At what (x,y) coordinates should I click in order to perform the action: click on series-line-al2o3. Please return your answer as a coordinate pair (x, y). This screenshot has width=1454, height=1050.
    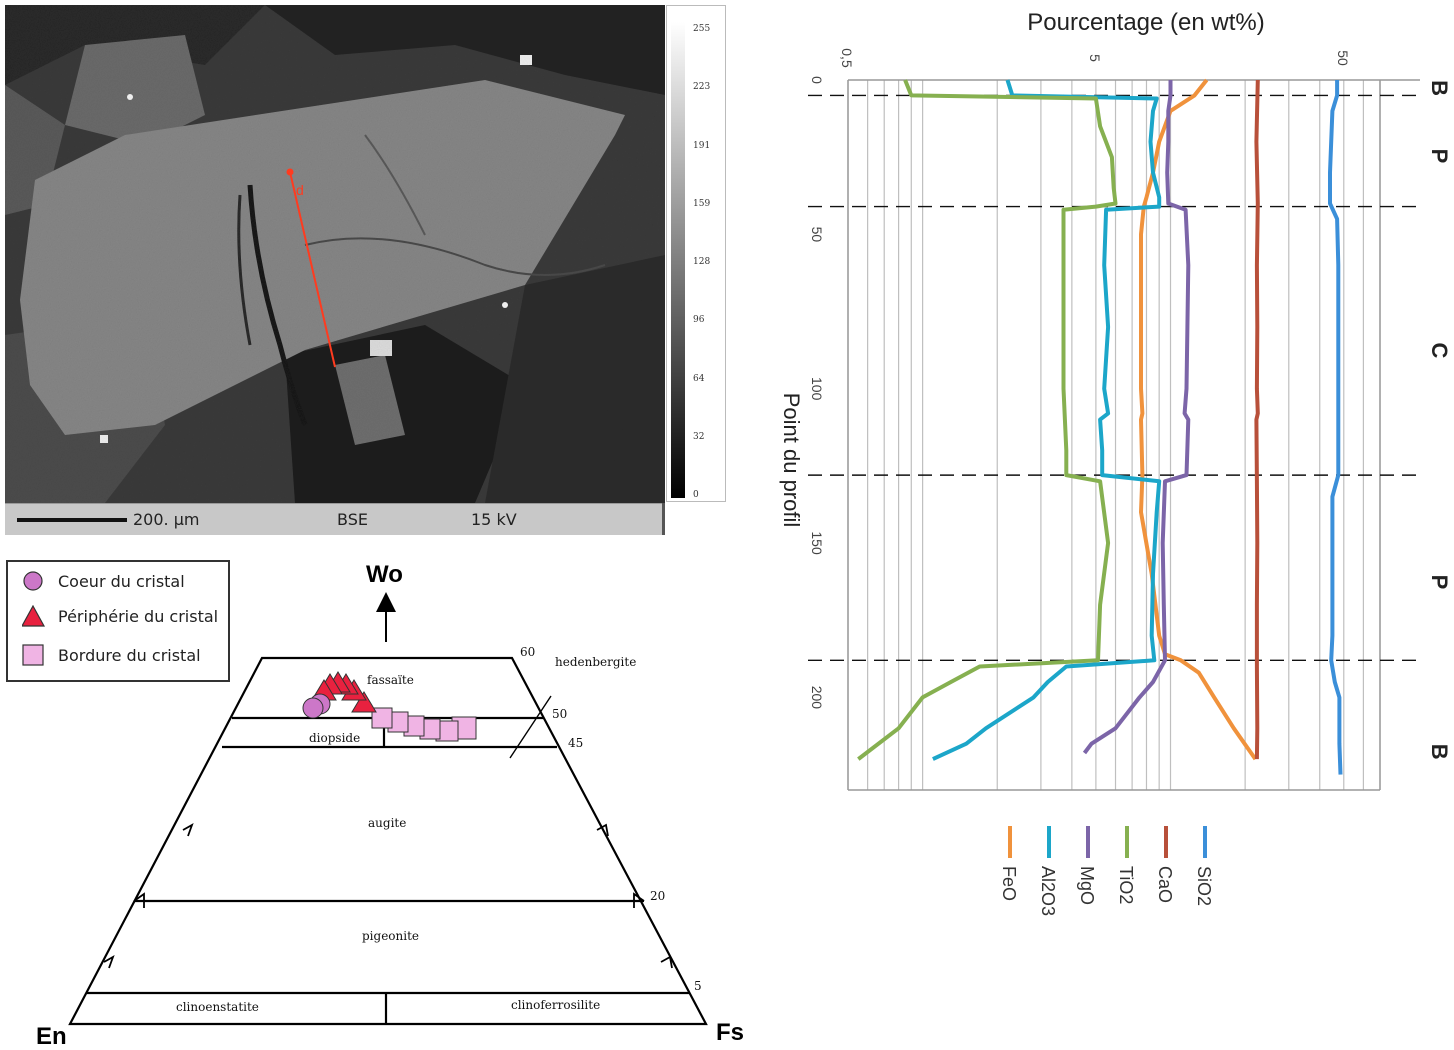
    Looking at the image, I should click on (1047, 420).